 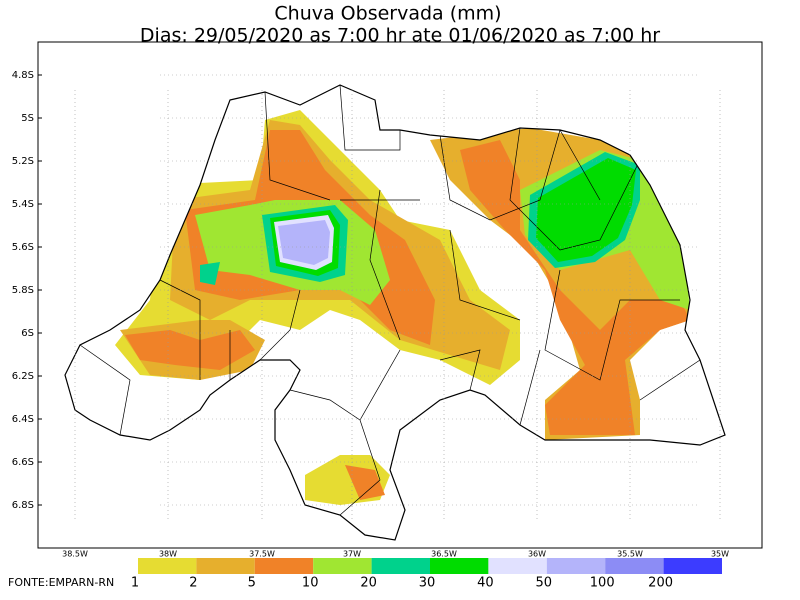 What do you see at coordinates (368, 583) in the screenshot?
I see `legend-label: 20` at bounding box center [368, 583].